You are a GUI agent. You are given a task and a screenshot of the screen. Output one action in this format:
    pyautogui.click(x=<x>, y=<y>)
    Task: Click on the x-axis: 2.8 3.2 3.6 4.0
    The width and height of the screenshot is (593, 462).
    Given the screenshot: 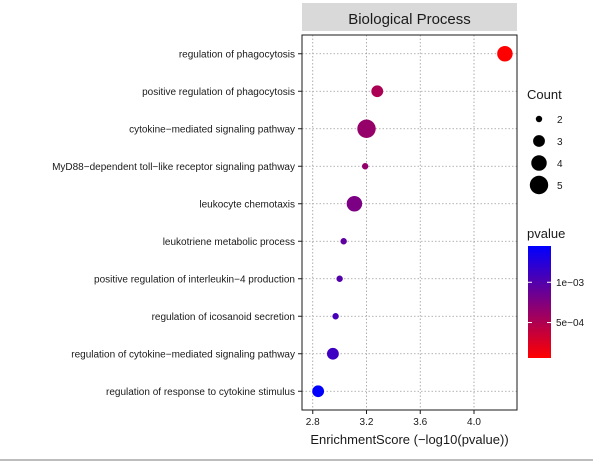 What is the action you would take?
    pyautogui.click(x=393, y=419)
    